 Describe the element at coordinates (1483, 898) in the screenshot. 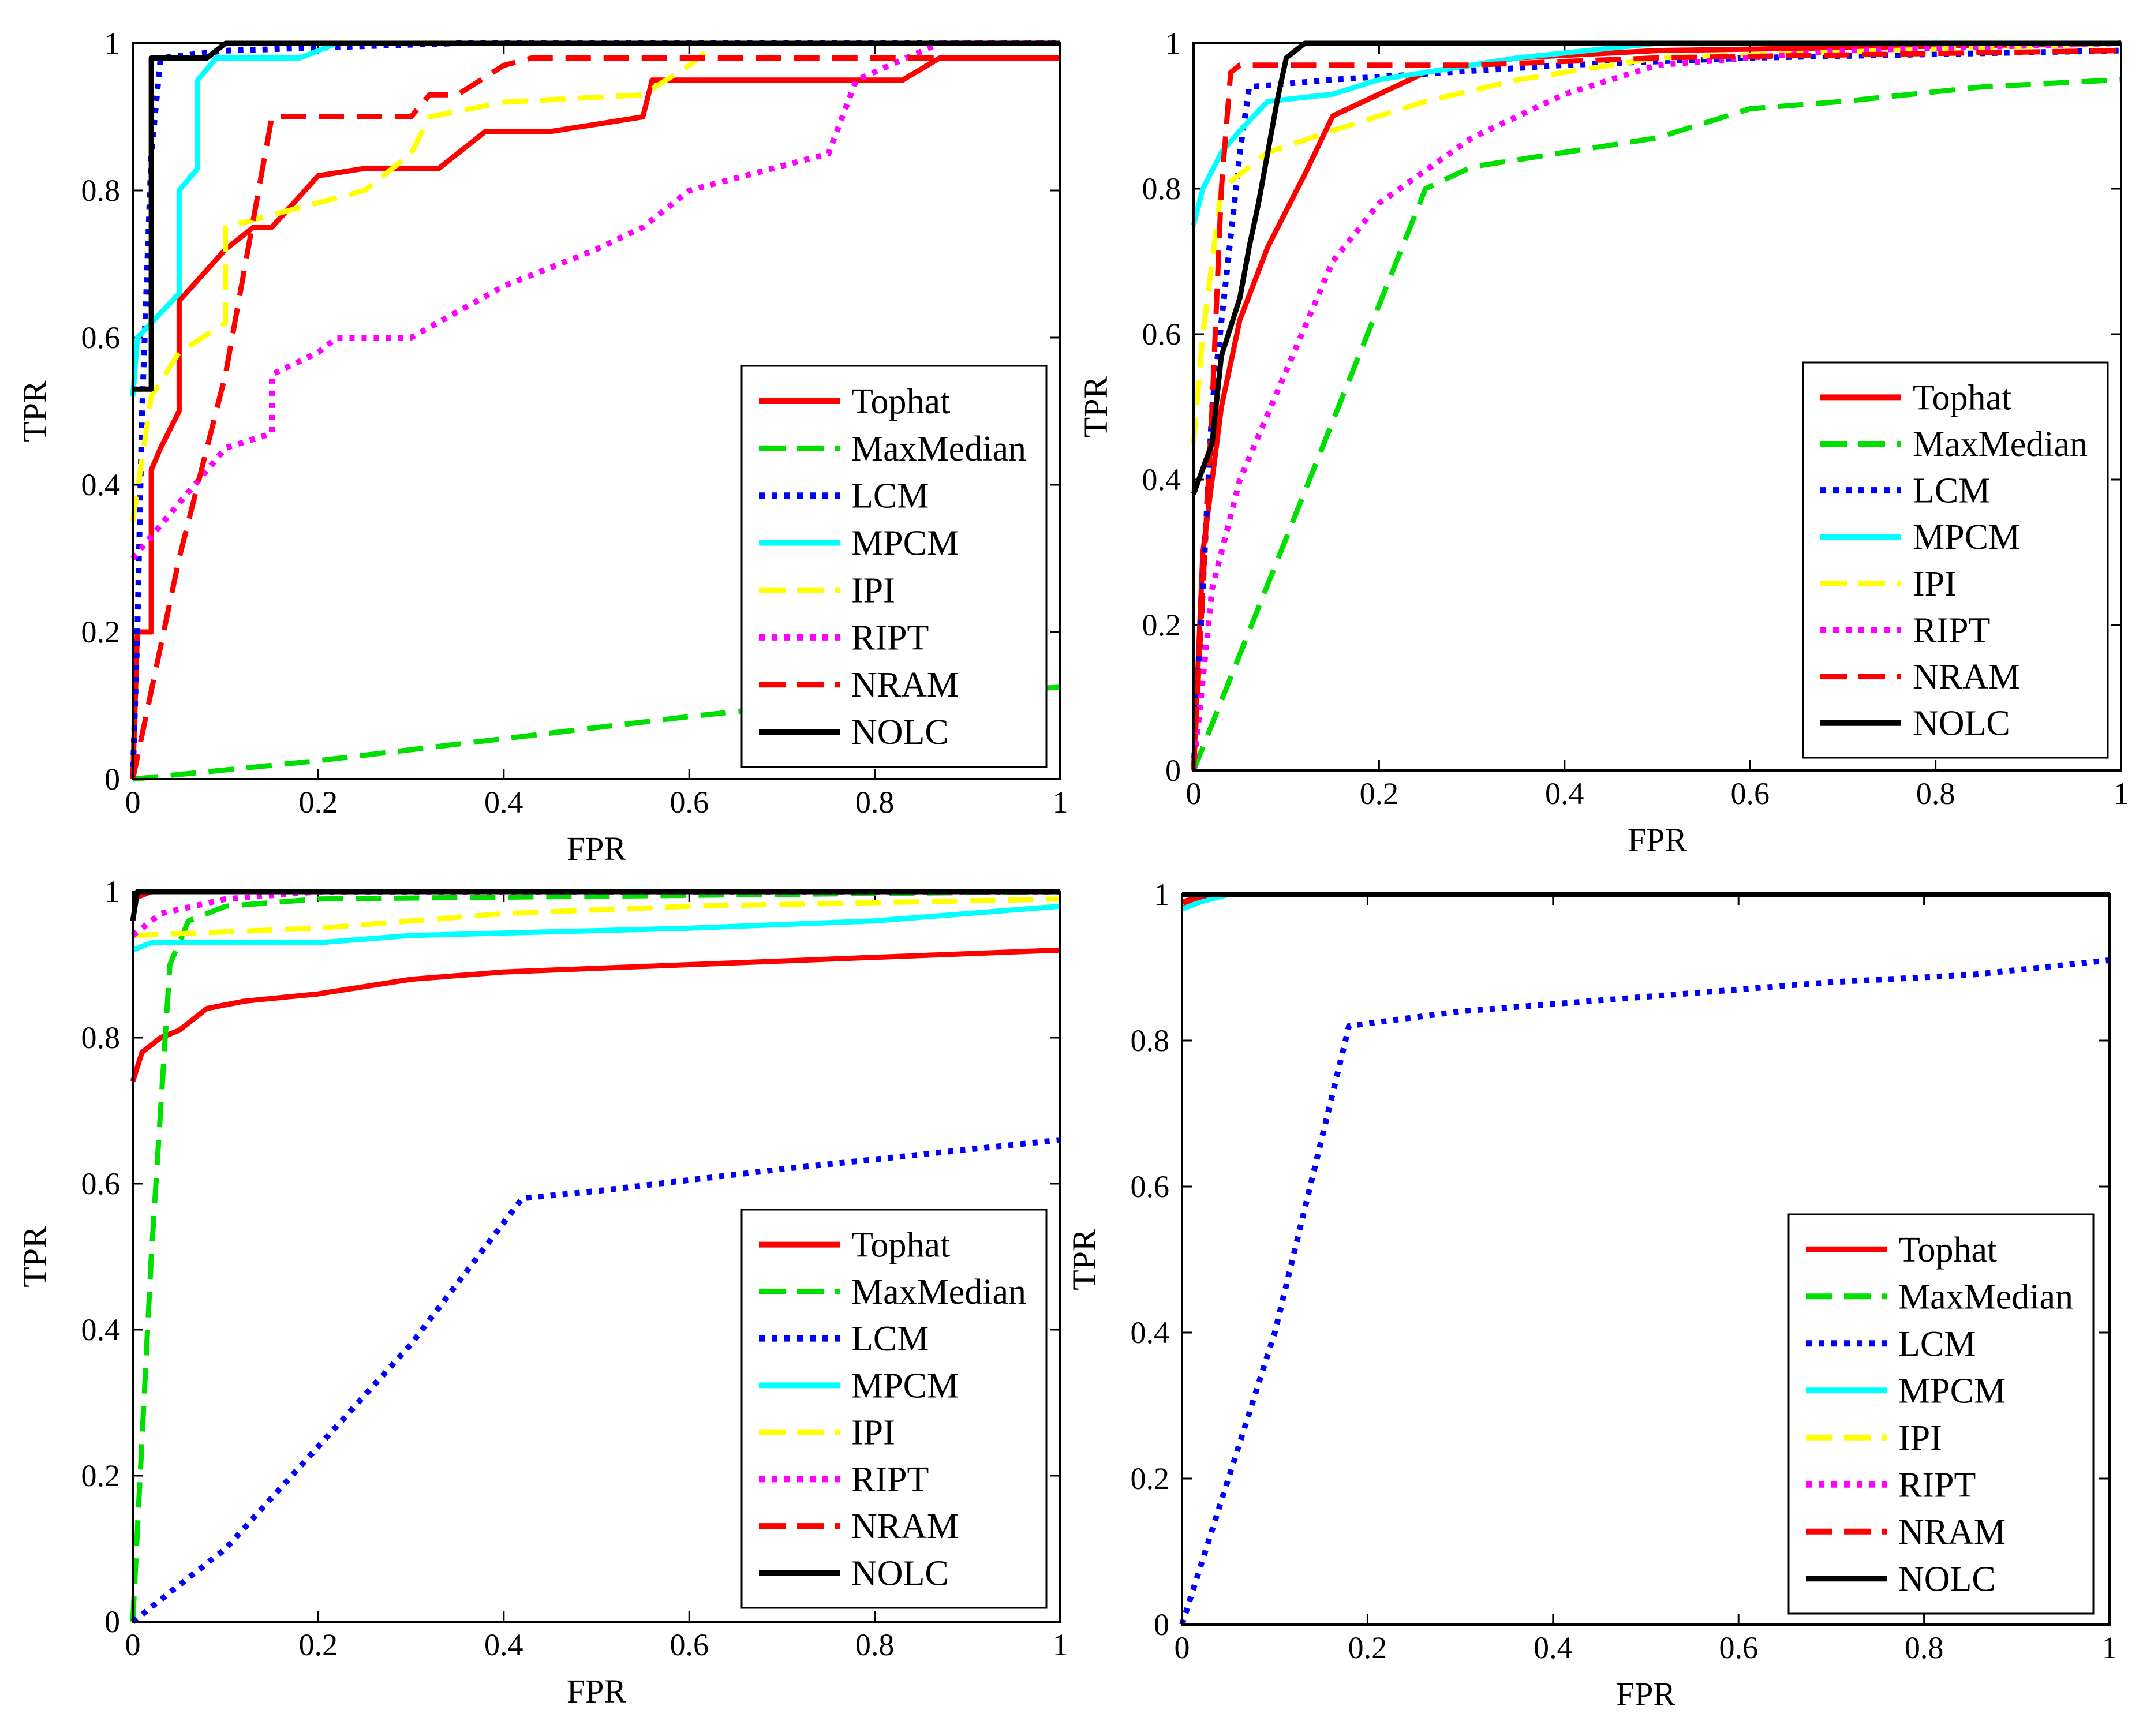

I see `series-line-nram` at that location.